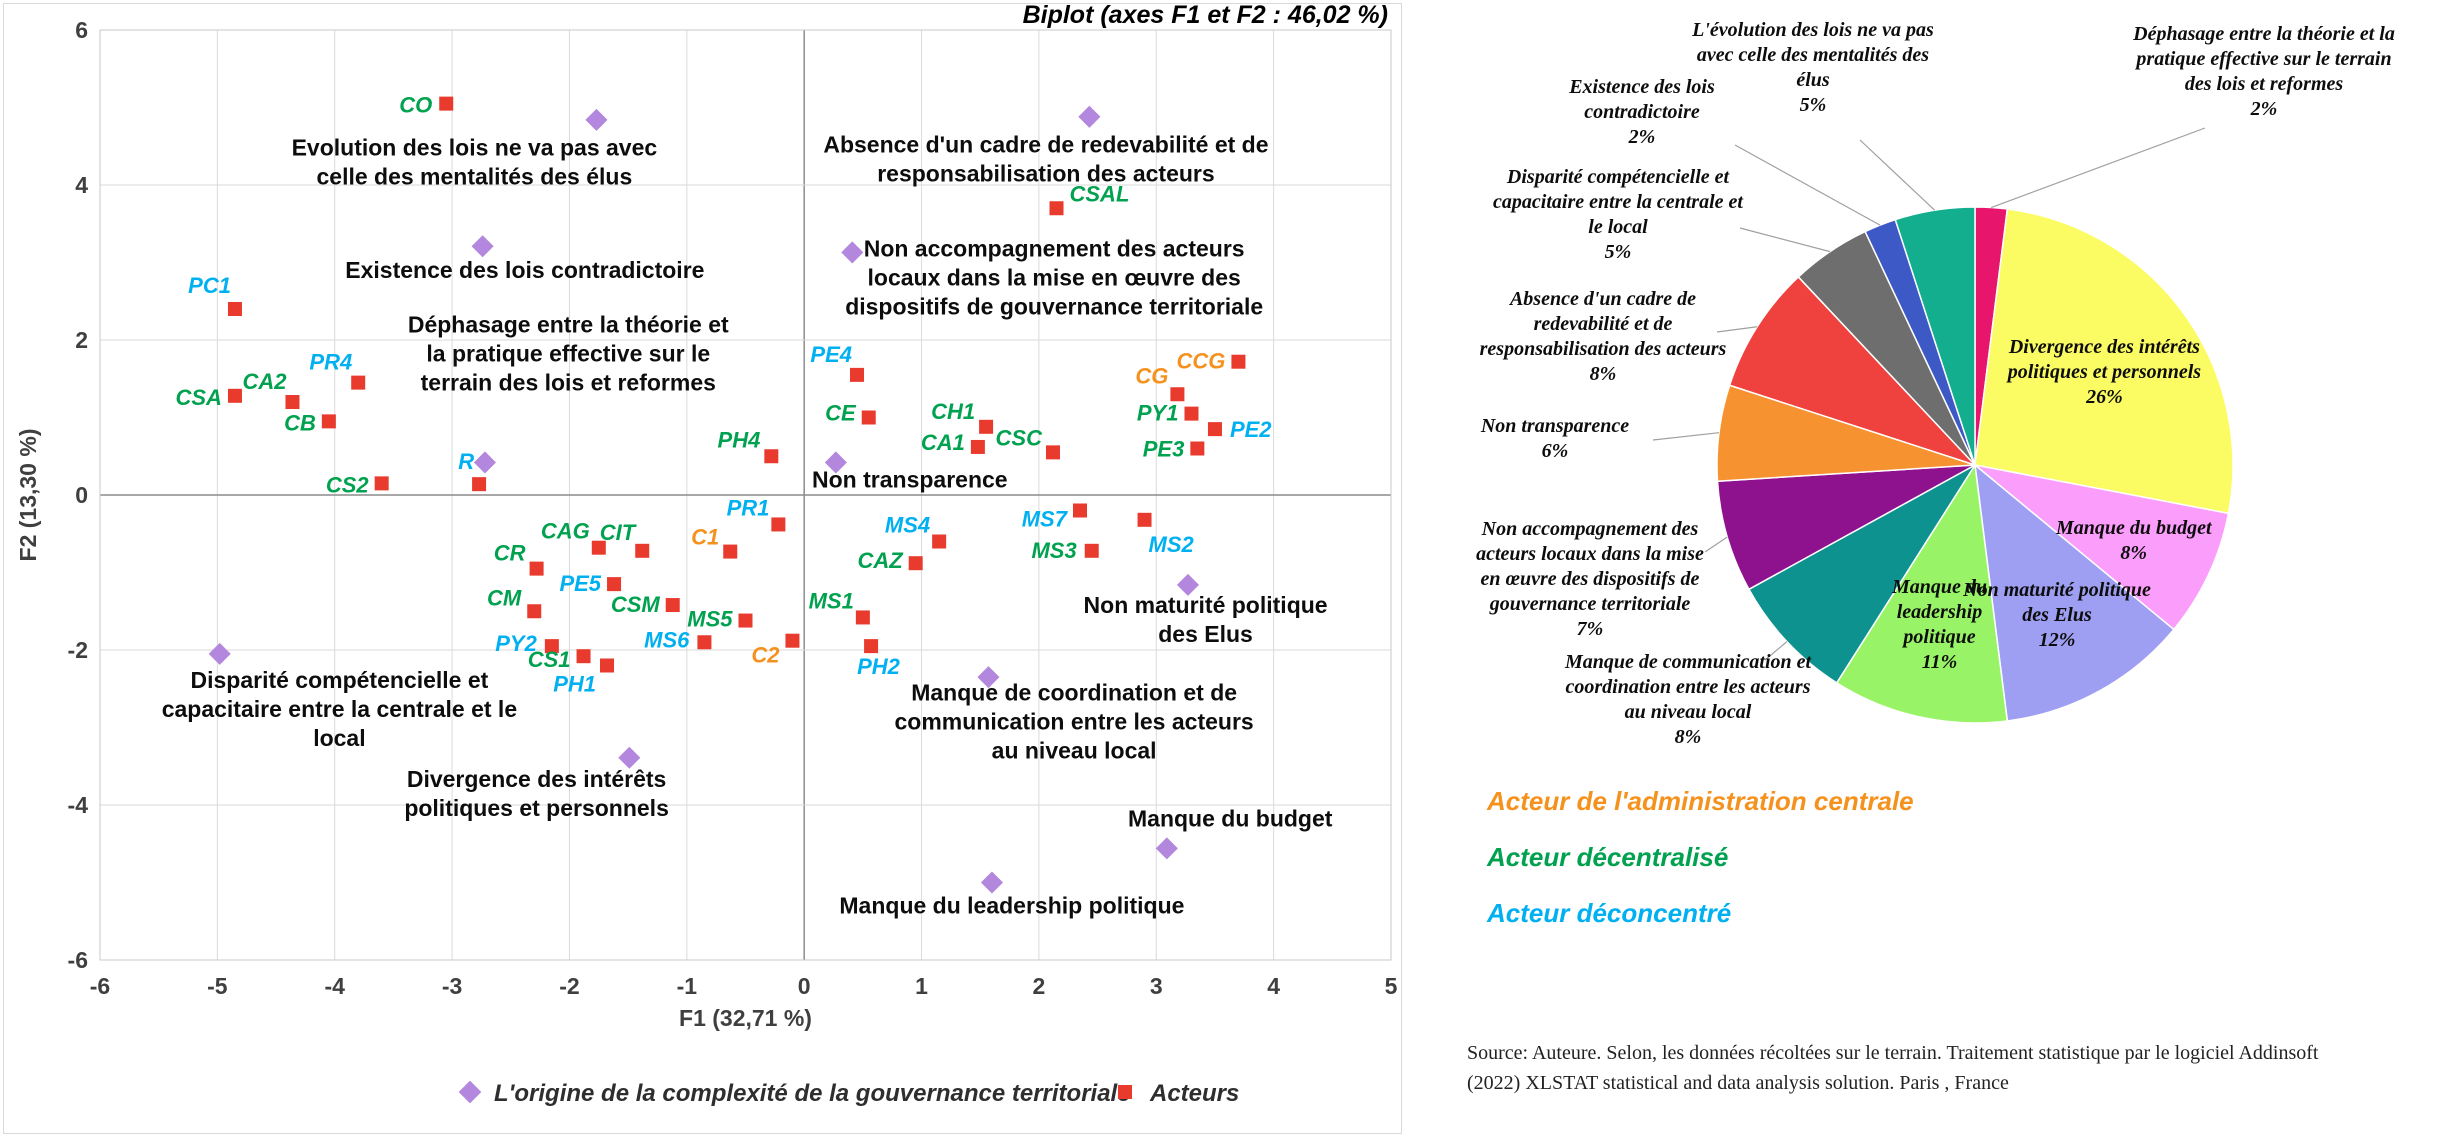 This screenshot has height=1142, width=2439. What do you see at coordinates (310, 422) in the screenshot?
I see `actor-point: CB` at bounding box center [310, 422].